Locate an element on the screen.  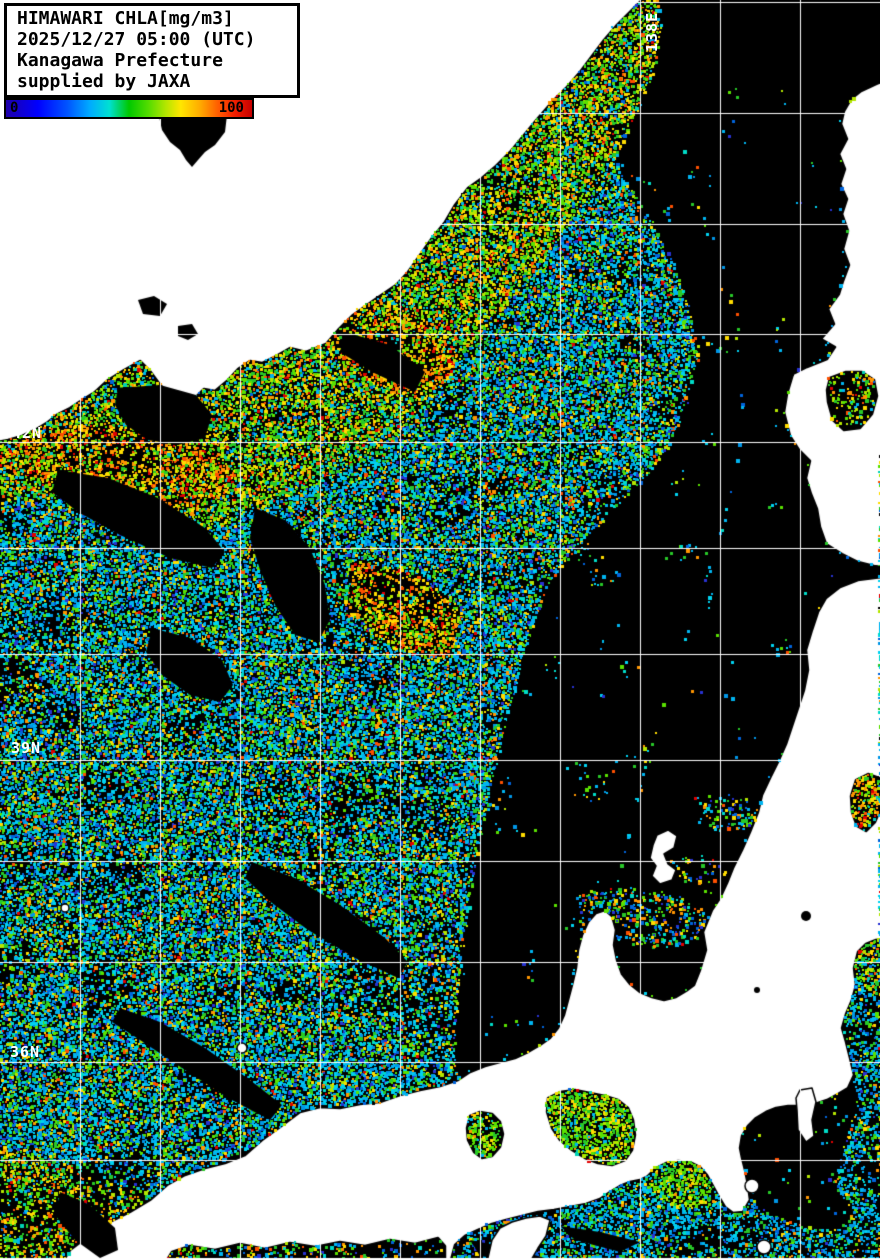
title-credit: supplied by JAXA is located at coordinates (104, 81).